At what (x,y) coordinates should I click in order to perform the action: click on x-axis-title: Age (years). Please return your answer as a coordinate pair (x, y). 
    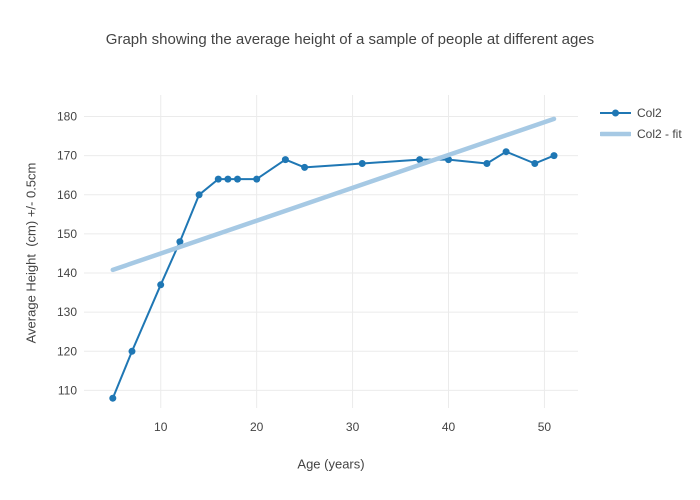
    Looking at the image, I should click on (331, 464).